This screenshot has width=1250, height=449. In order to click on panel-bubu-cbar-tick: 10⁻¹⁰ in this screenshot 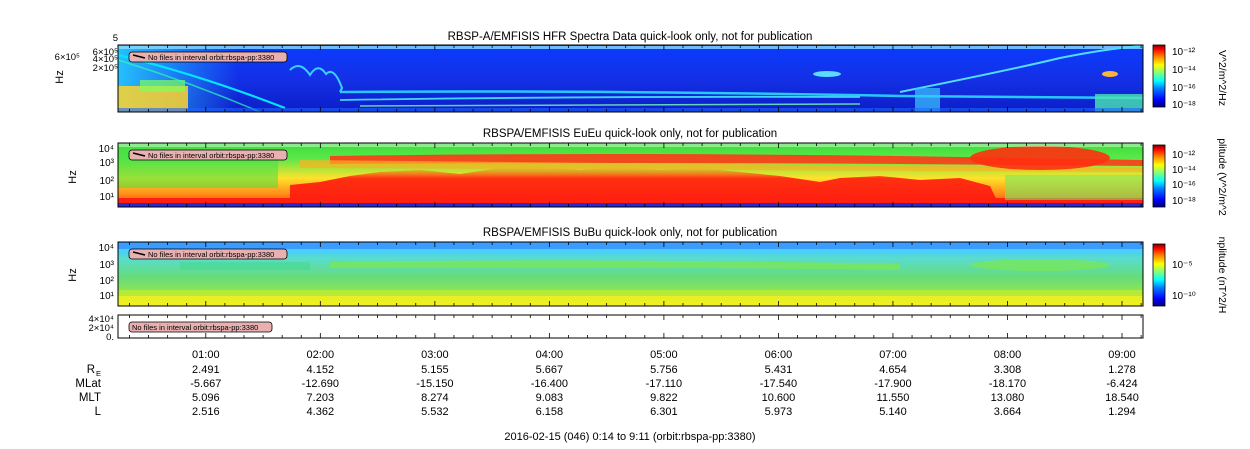, I will do `click(1184, 296)`.